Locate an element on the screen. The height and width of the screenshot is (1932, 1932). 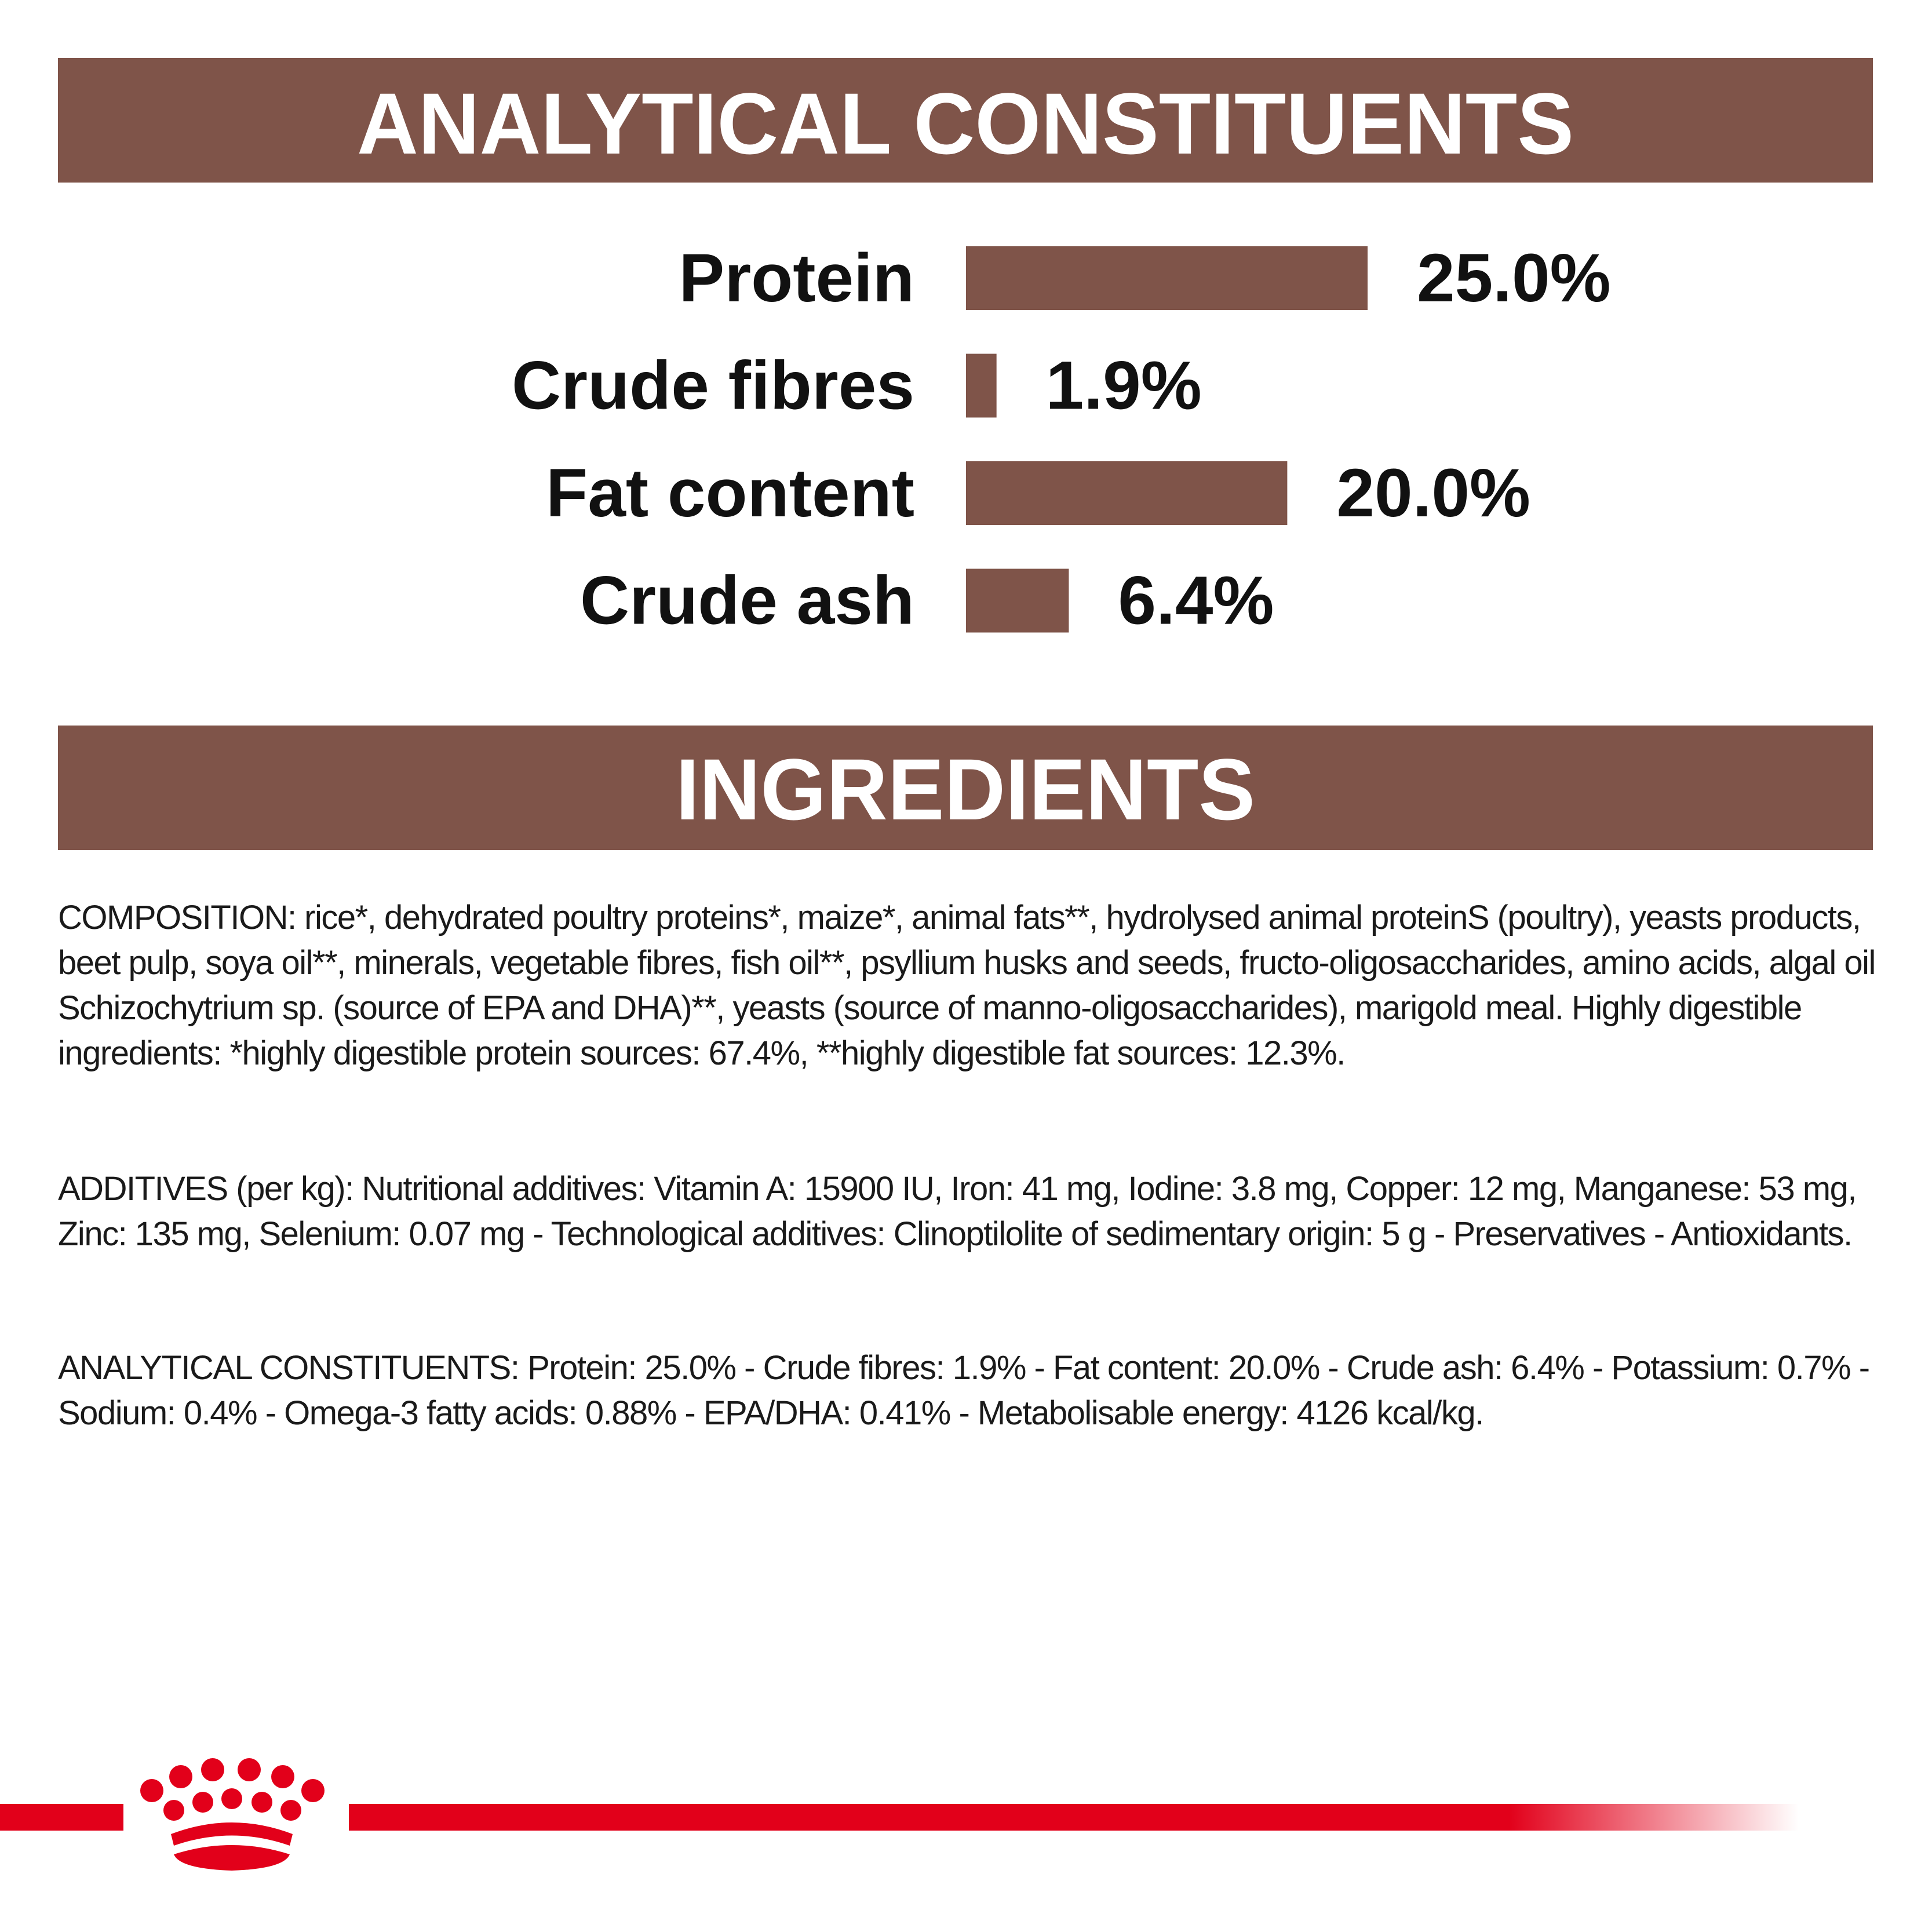
section-title: INGREDIENTS is located at coordinates (966, 789).